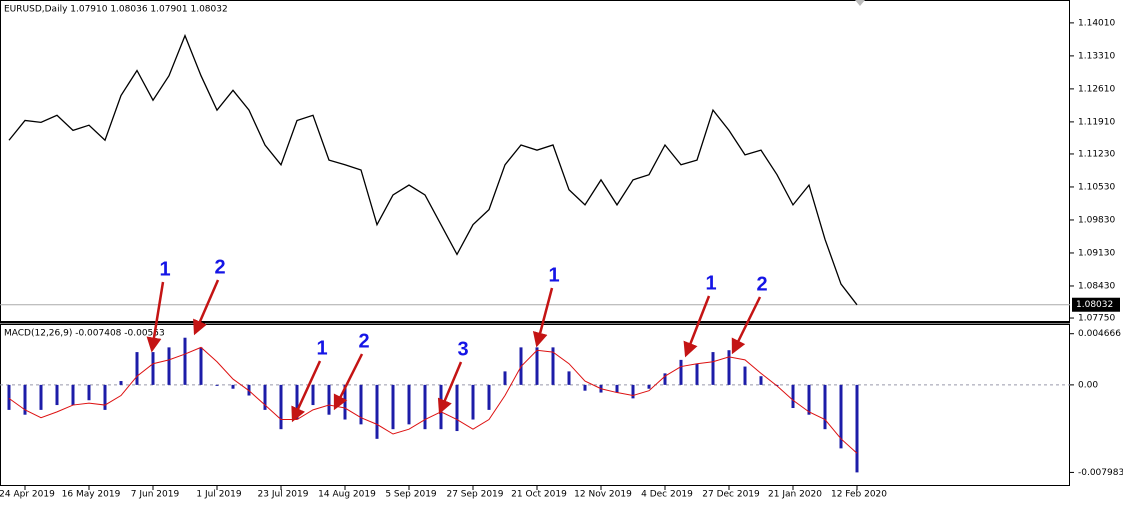 This screenshot has height=506, width=1123. What do you see at coordinates (1100, 473) in the screenshot?
I see `y-tick-label: -0.007983` at bounding box center [1100, 473].